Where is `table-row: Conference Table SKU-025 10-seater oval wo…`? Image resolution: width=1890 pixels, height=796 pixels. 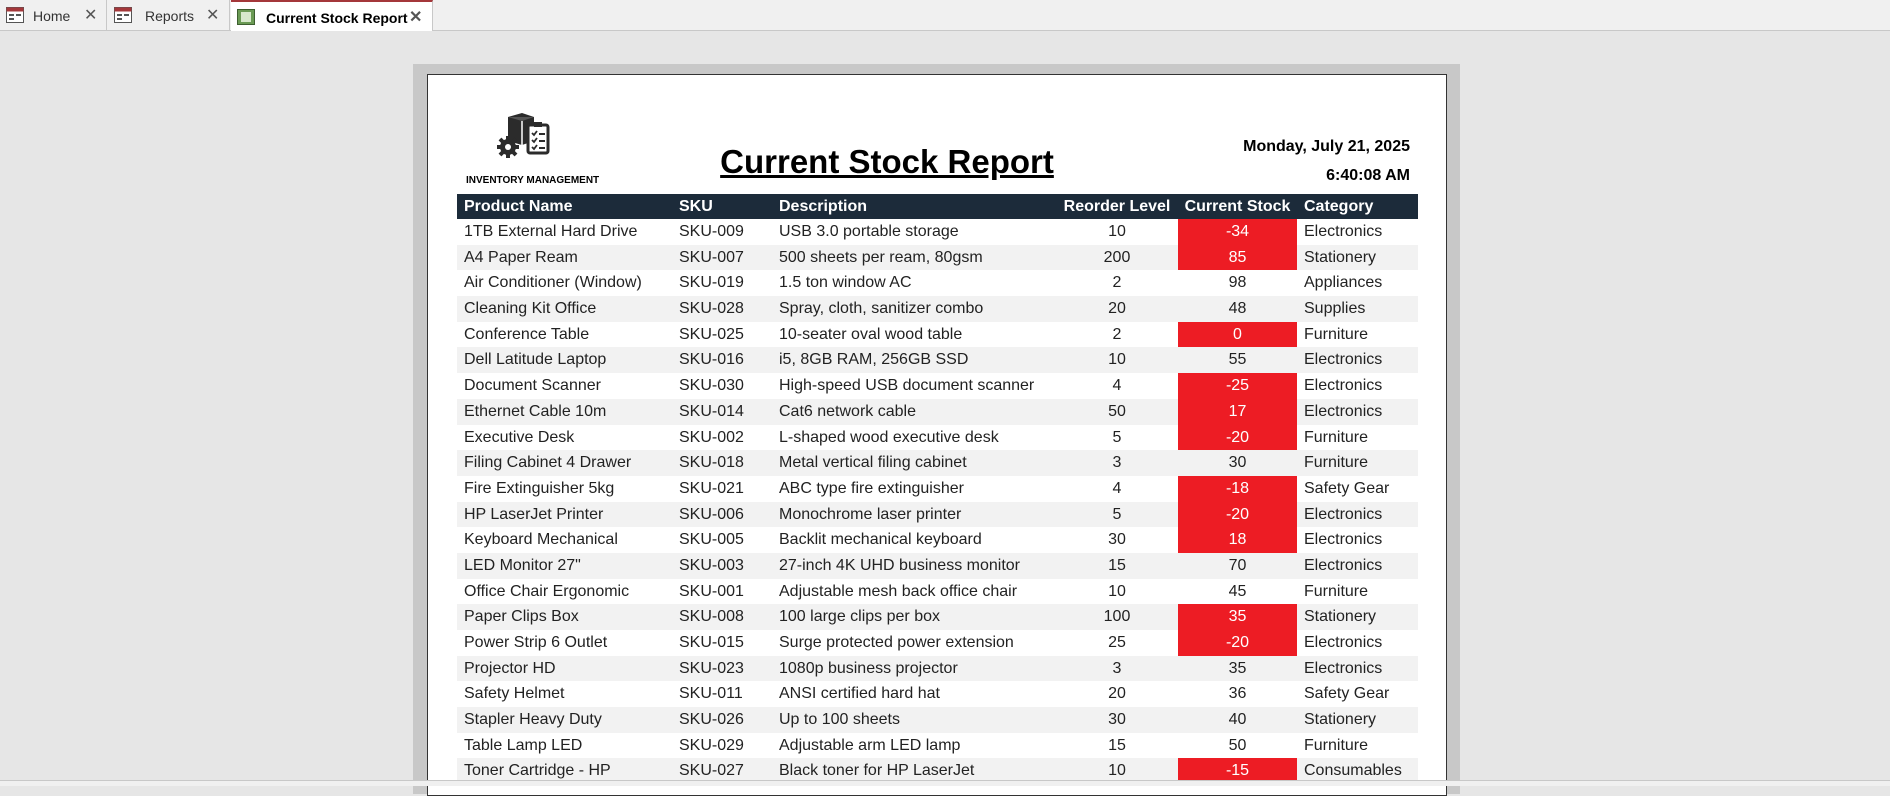 table-row: Conference Table SKU-025 10-seater oval wo… is located at coordinates (937, 334).